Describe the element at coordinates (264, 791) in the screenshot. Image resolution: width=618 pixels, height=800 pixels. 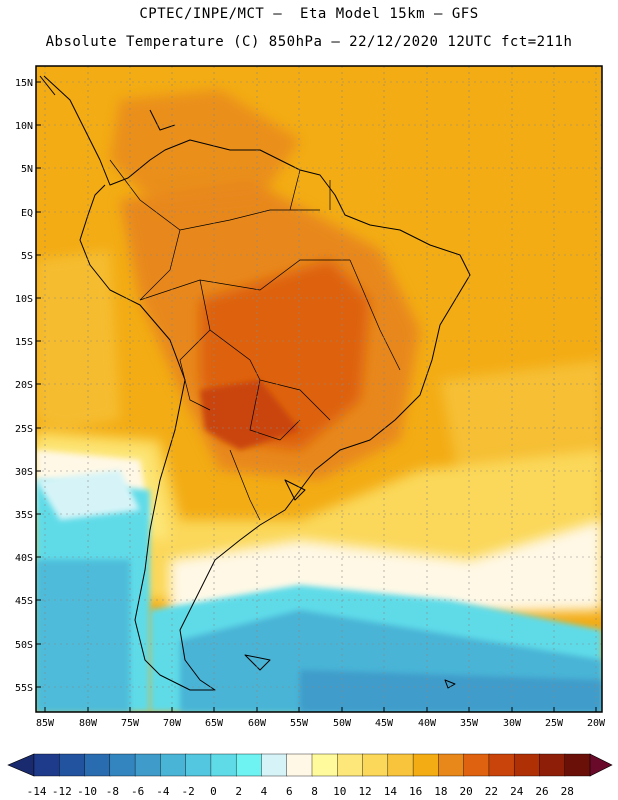
I see `colorbar-label: 4` at that location.